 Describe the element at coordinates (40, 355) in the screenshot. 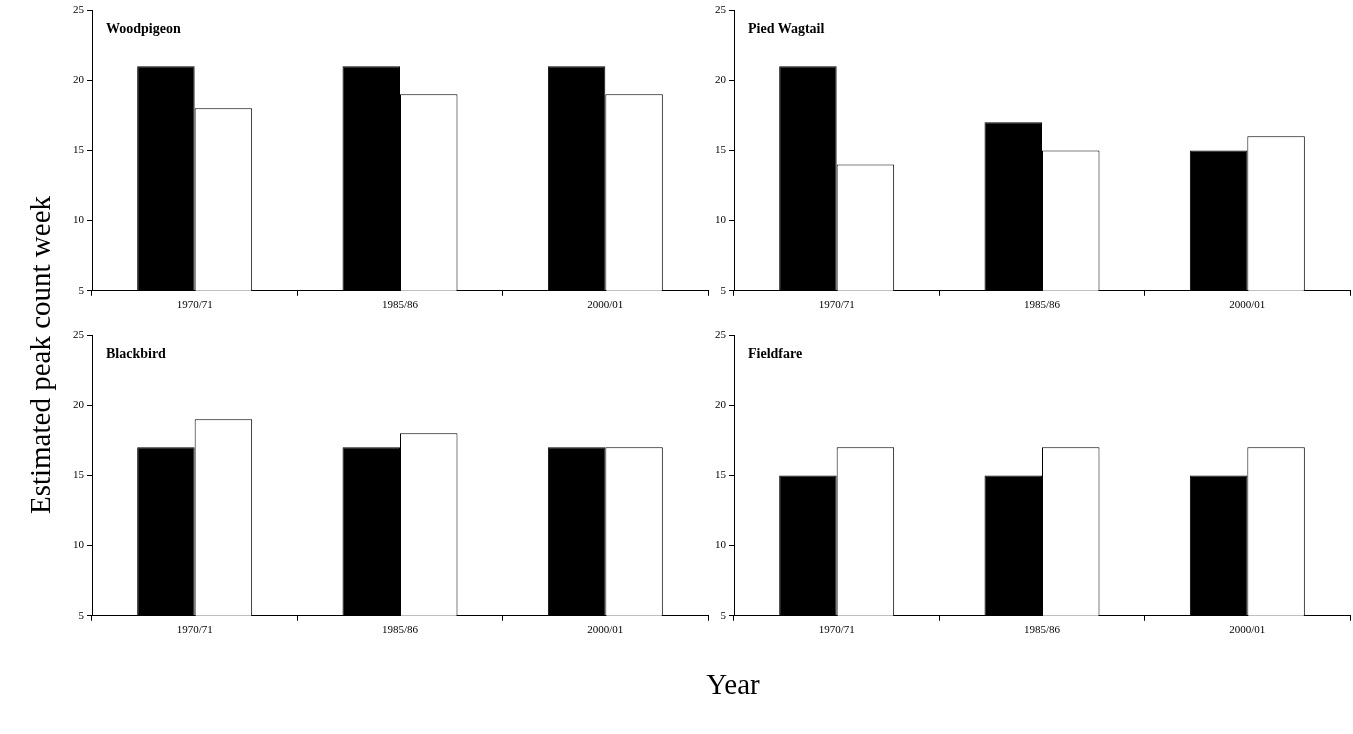

I see `y-axis-title: Estimated peak count week` at that location.